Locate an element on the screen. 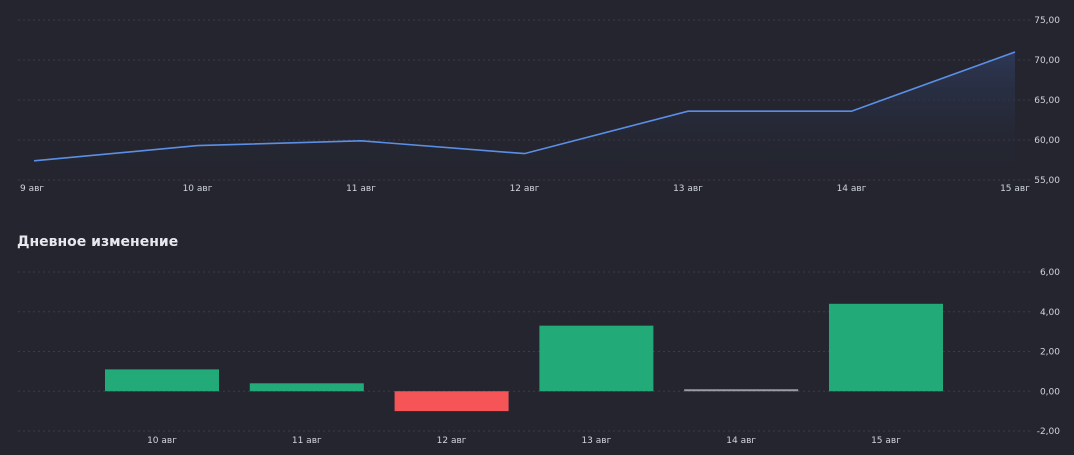 The image size is (1074, 455). change-y-tick-label: 2,00 is located at coordinates (1050, 353).